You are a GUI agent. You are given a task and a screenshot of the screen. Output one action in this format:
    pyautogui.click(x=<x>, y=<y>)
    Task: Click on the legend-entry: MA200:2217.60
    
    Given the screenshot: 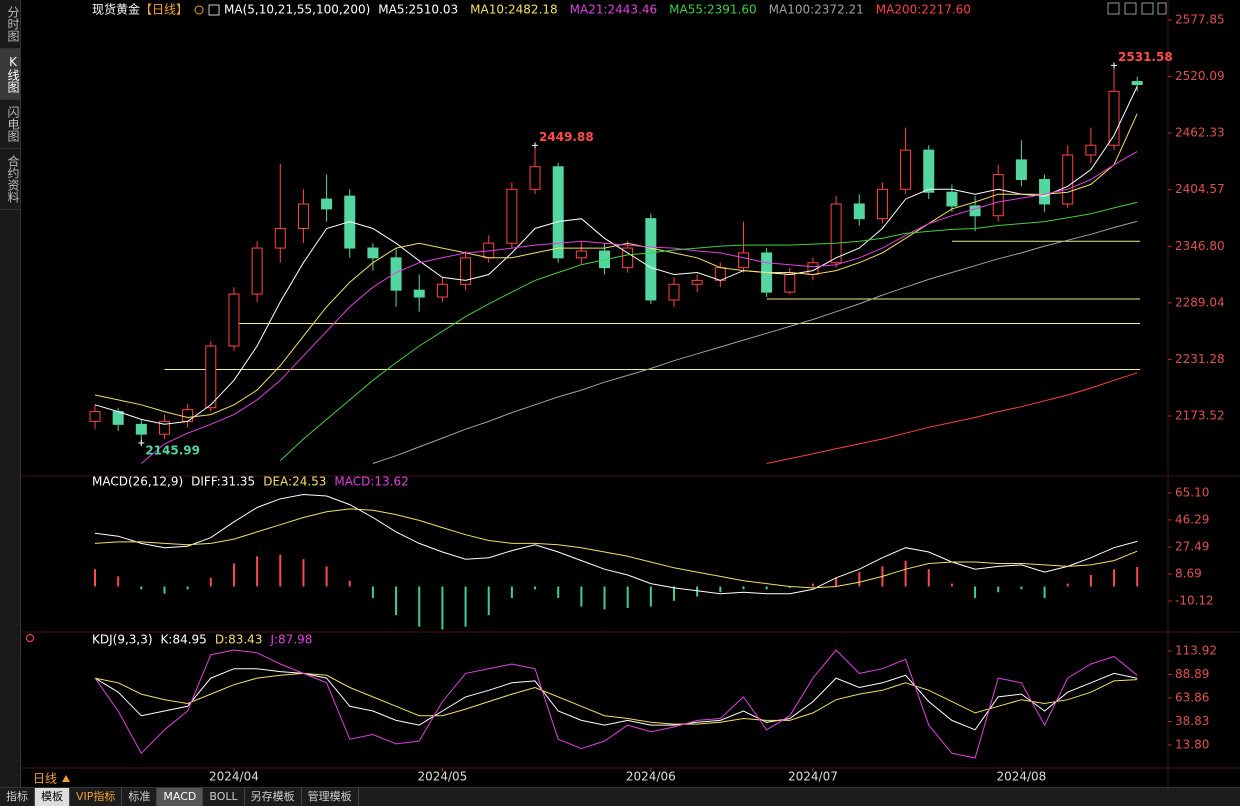 What is the action you would take?
    pyautogui.click(x=923, y=10)
    